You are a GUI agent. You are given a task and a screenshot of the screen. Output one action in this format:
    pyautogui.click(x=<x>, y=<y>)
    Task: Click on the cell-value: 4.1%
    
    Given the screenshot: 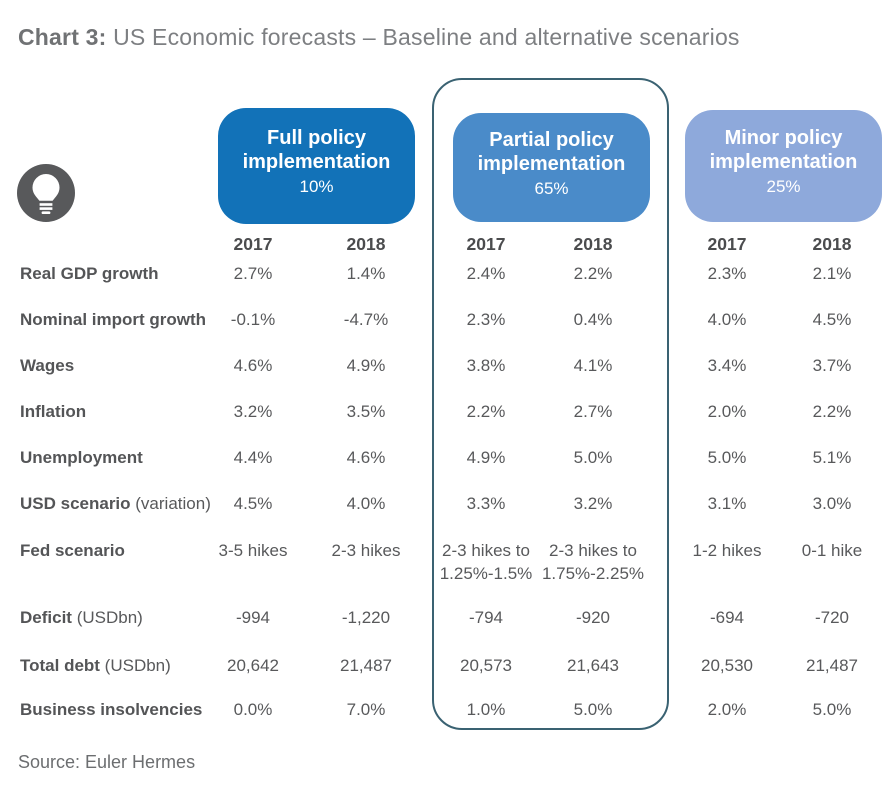 What is the action you would take?
    pyautogui.click(x=593, y=365)
    